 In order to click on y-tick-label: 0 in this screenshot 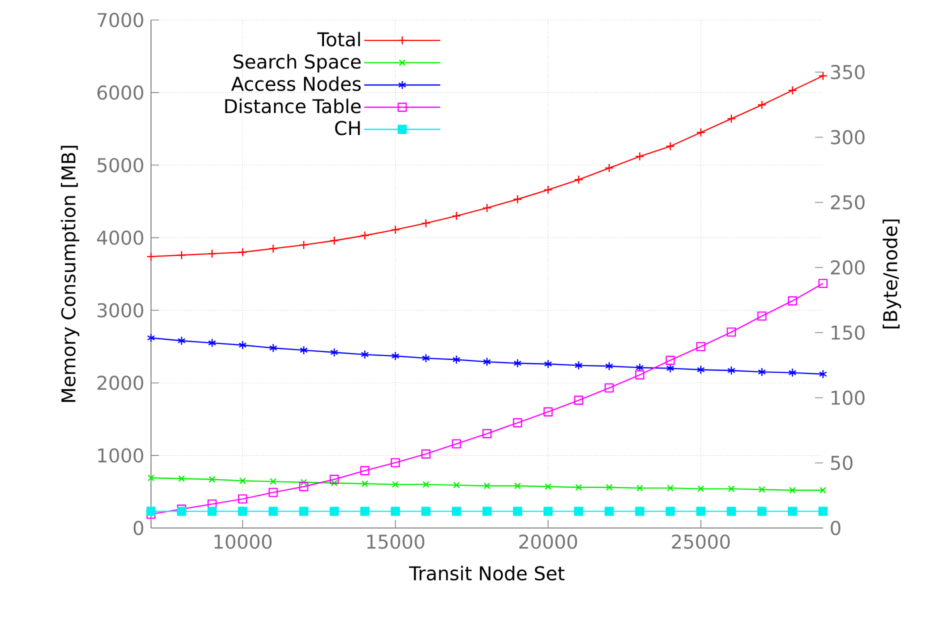, I will do `click(139, 528)`.